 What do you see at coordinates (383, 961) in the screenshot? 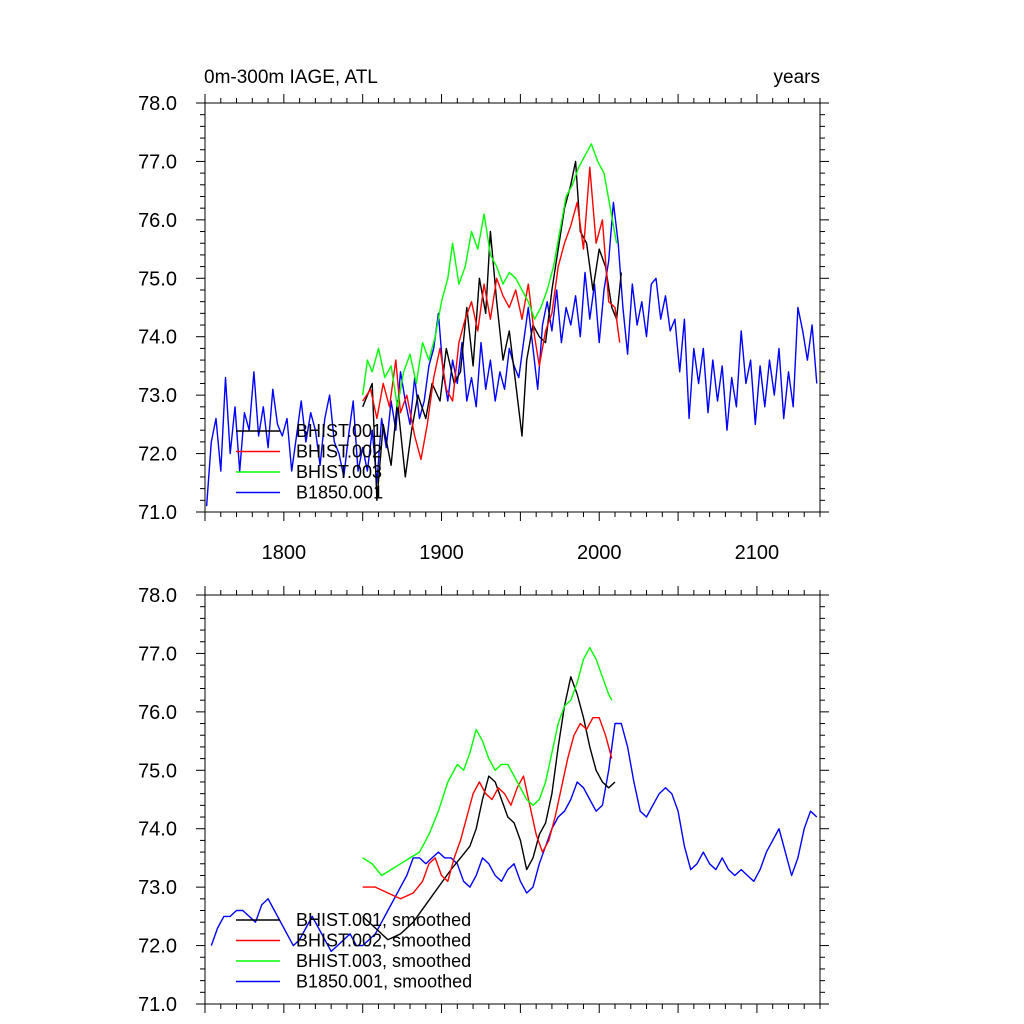
I see `legend-label: BHIST.003, smoothed` at bounding box center [383, 961].